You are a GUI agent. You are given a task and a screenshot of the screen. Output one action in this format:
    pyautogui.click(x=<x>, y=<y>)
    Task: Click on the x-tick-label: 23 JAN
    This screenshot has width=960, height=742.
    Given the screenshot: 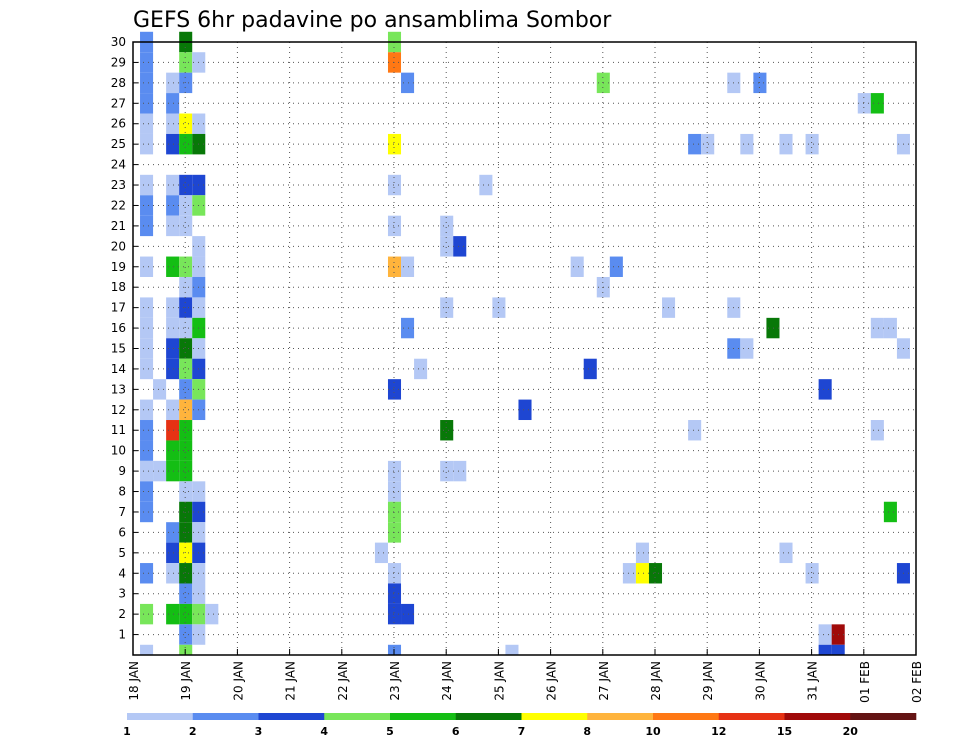 What is the action you would take?
    pyautogui.click(x=395, y=681)
    